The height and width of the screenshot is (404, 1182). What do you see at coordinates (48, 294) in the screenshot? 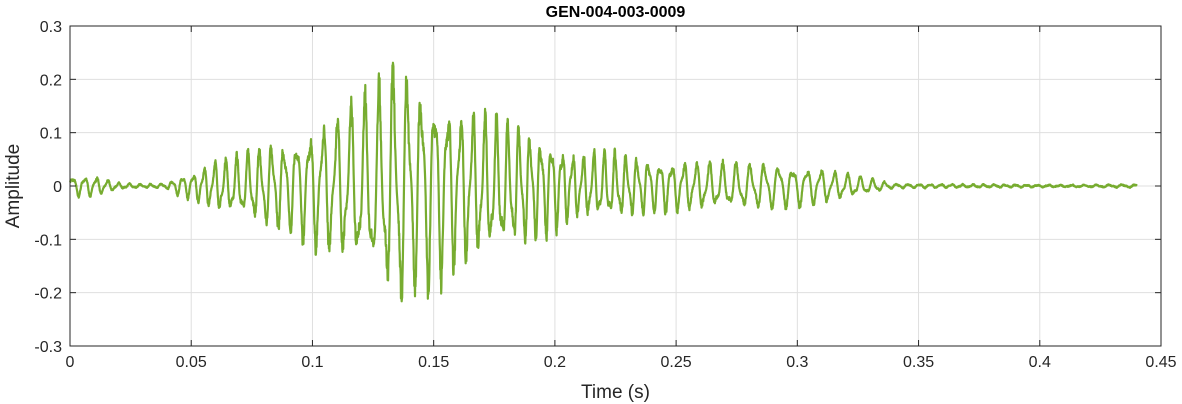
I see `y-tick-label: -0.2` at bounding box center [48, 294].